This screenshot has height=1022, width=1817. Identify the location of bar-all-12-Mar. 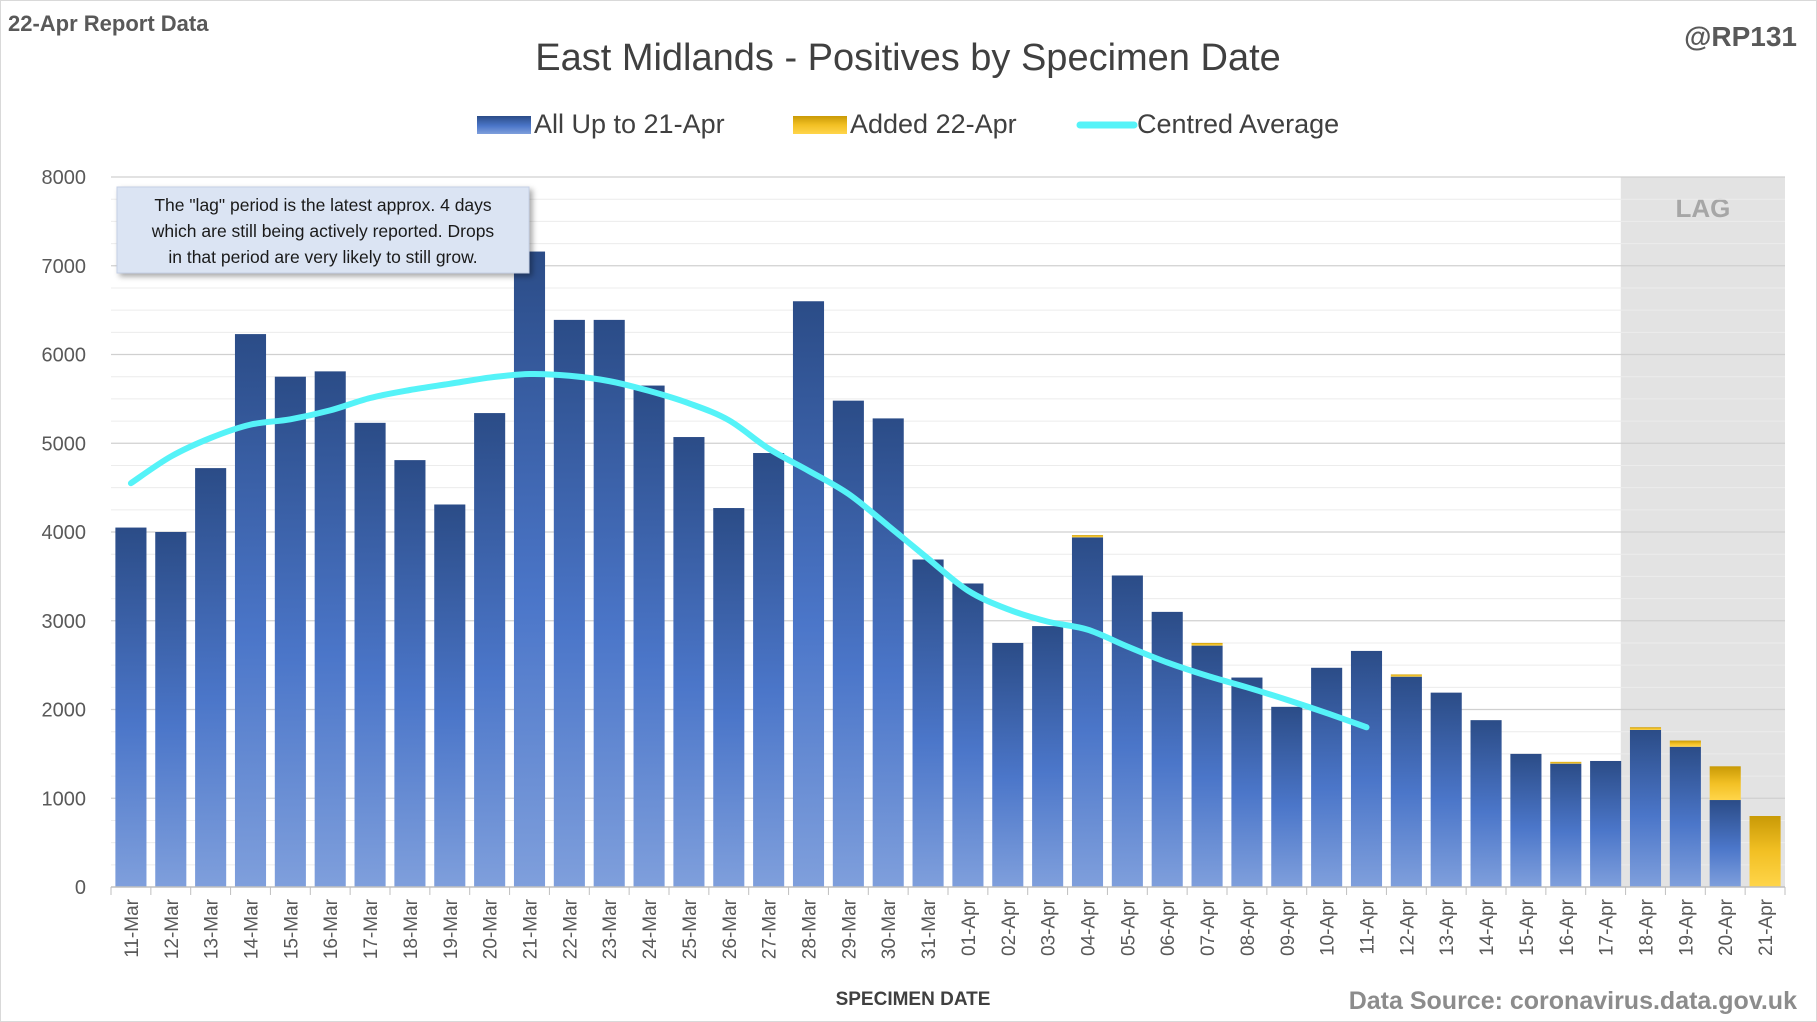
(171, 709).